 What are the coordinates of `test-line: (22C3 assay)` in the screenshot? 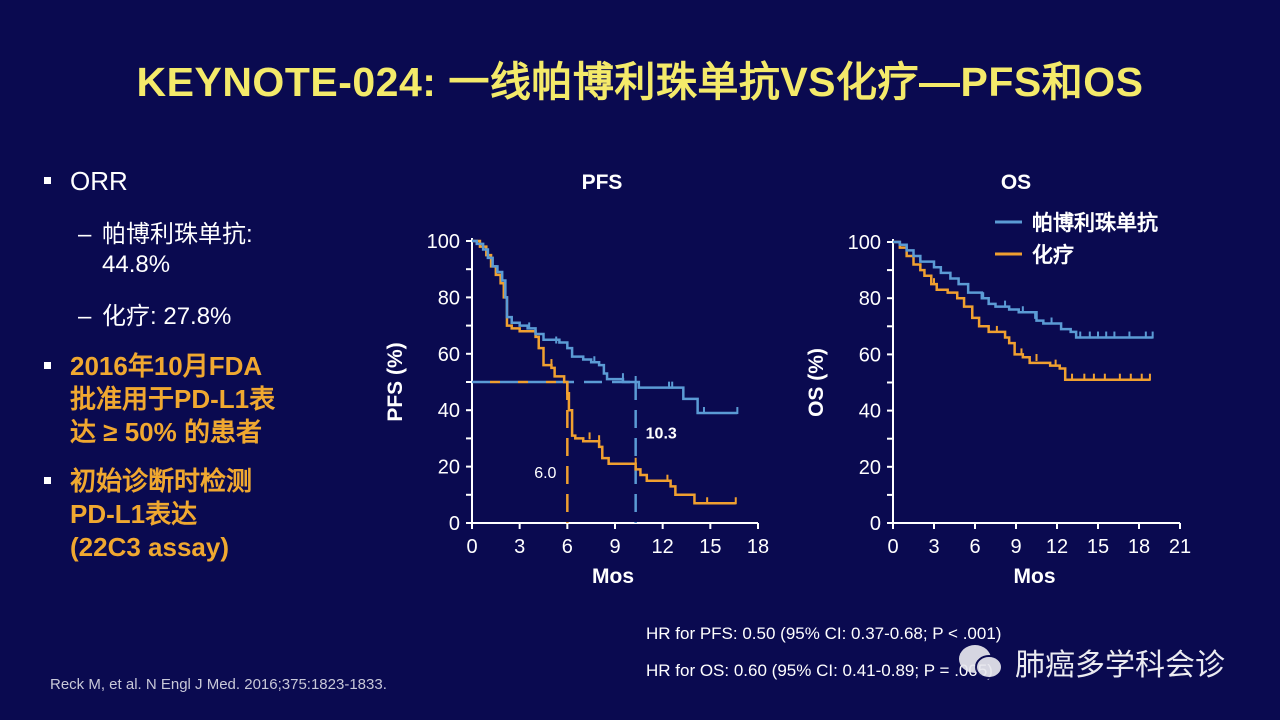 It's located at (149, 547).